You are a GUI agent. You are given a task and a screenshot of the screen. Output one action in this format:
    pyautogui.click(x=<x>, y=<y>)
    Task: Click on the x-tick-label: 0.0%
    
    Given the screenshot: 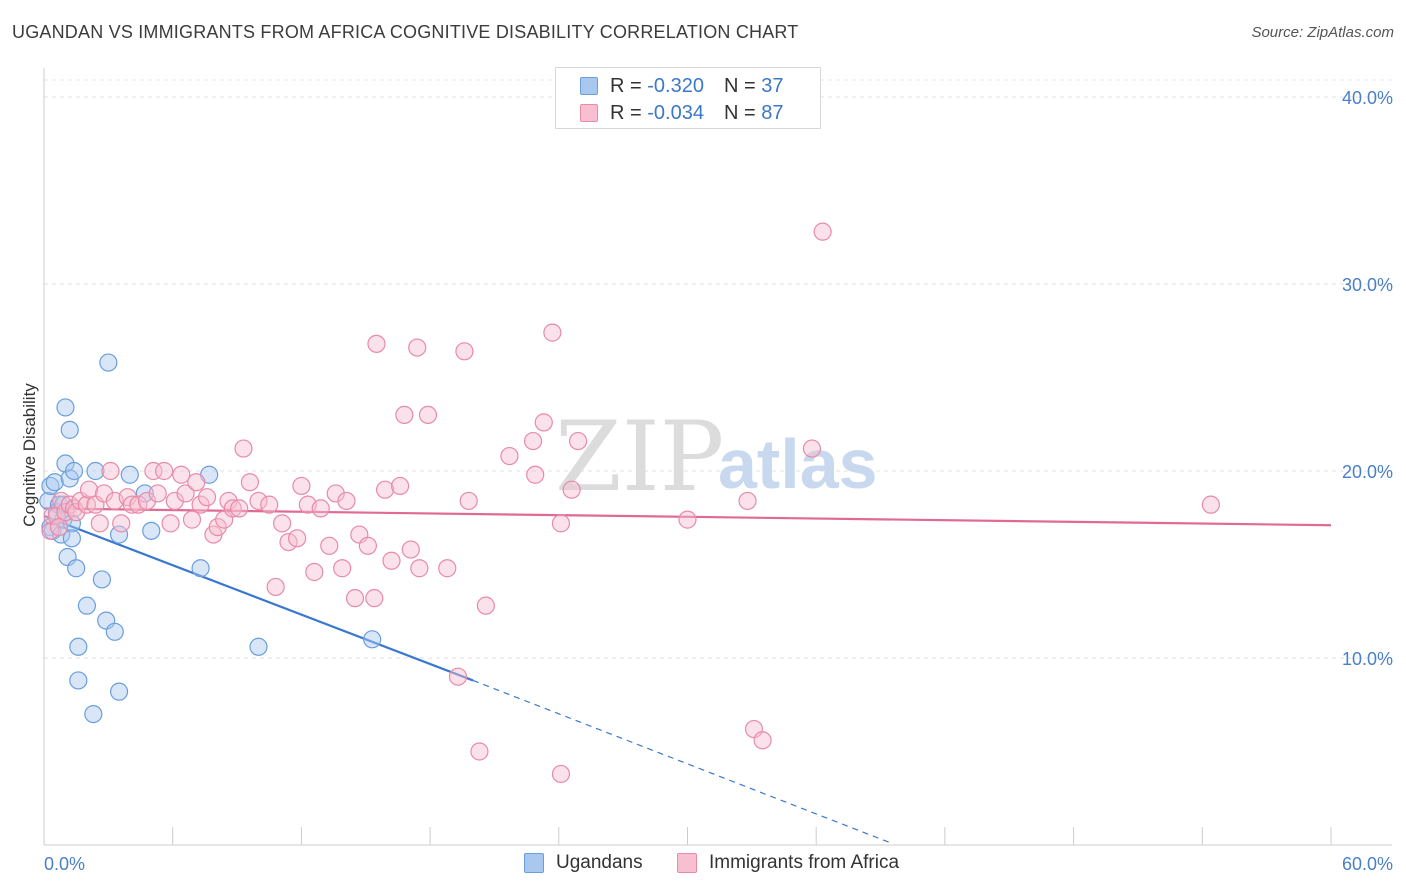 What is the action you would take?
    pyautogui.click(x=64, y=864)
    